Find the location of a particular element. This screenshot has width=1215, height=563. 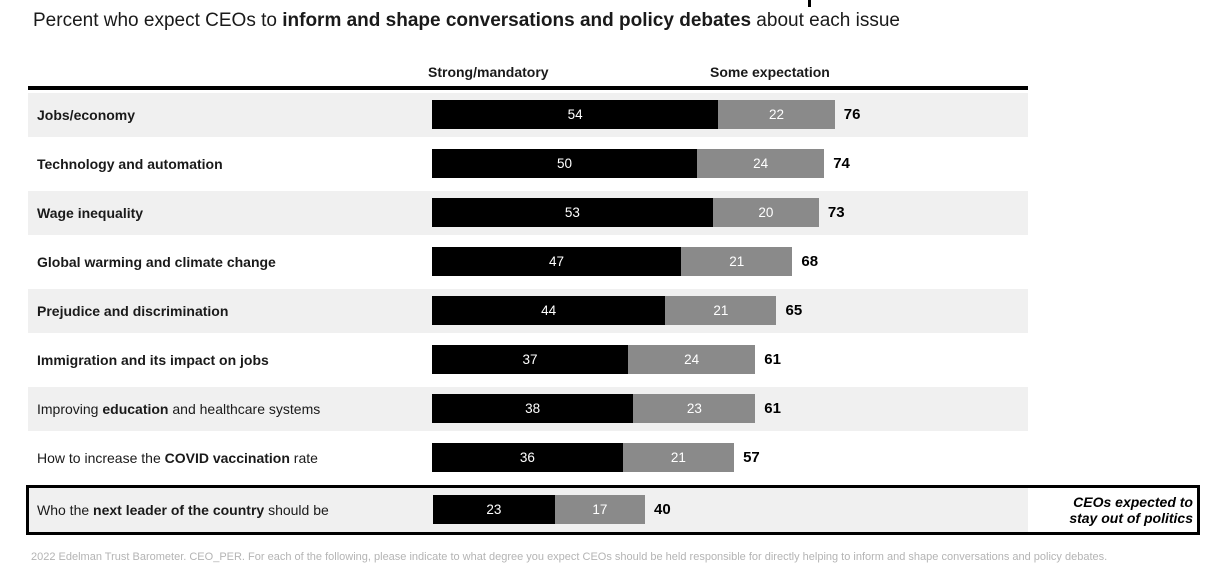

row-label: Immigration and its impact on jobs is located at coordinates (153, 360).